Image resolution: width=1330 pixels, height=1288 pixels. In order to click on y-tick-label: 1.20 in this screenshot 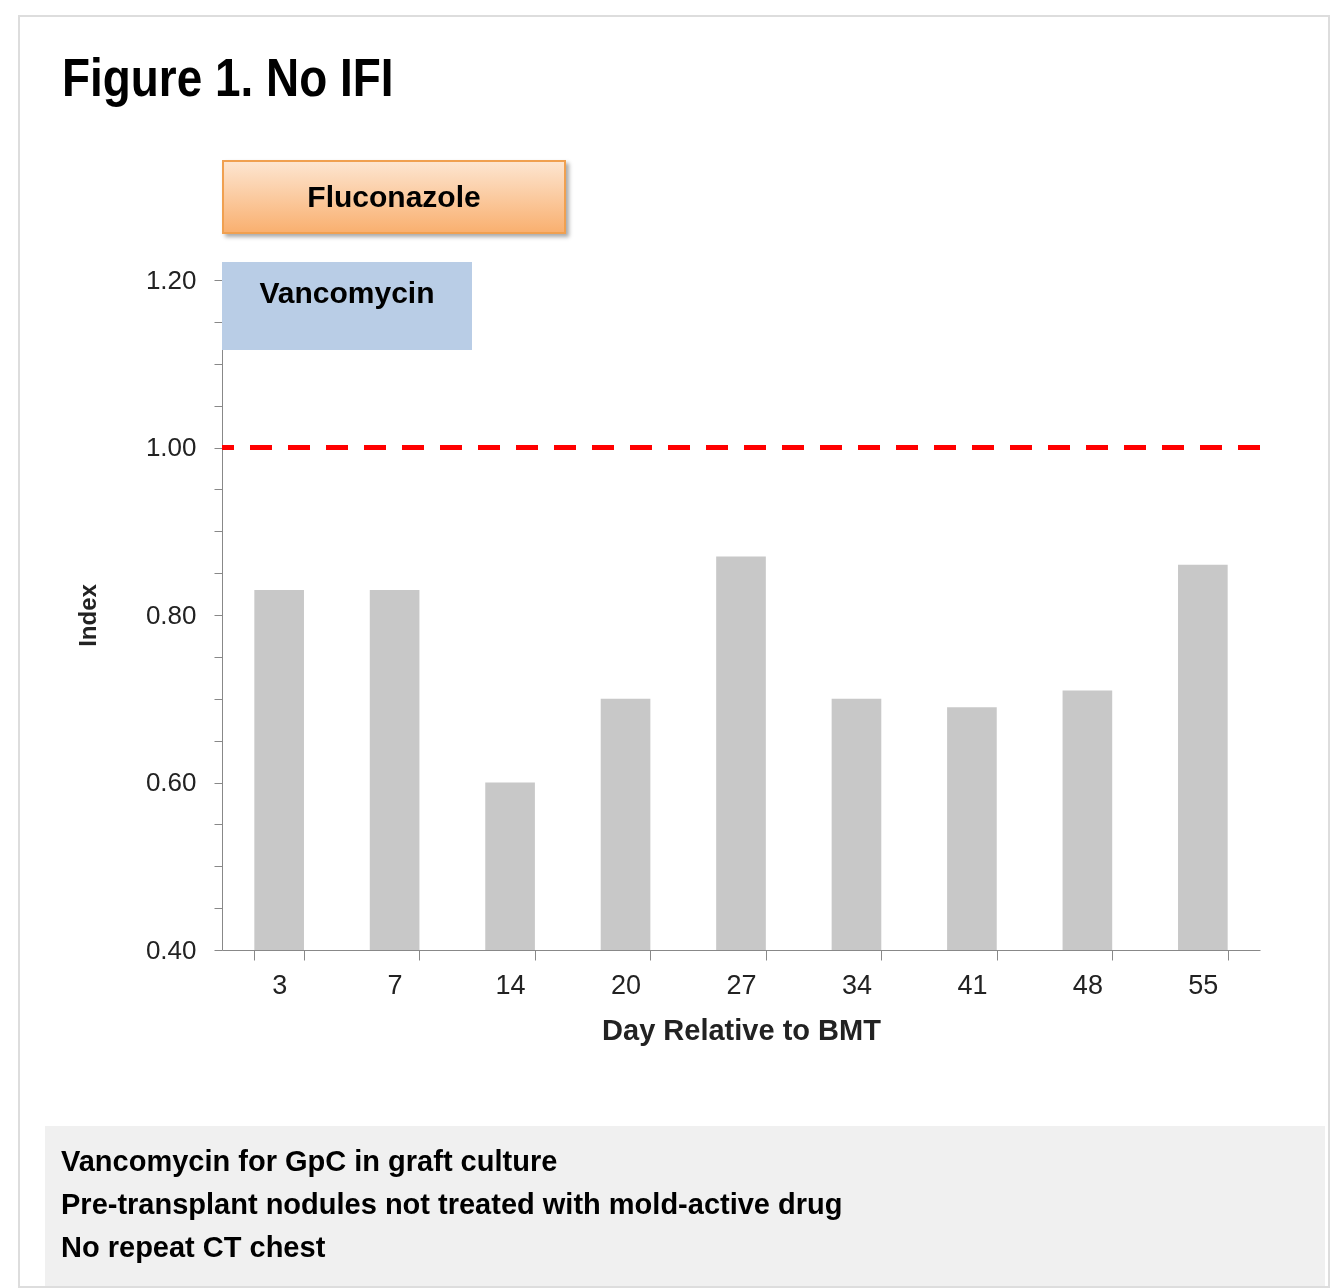, I will do `click(171, 279)`.